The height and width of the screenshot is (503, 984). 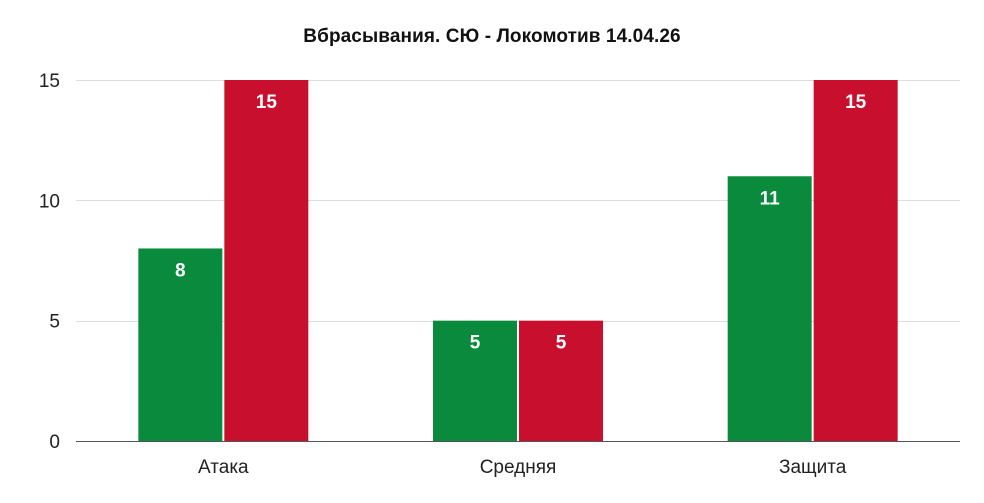 What do you see at coordinates (770, 198) in the screenshot?
I see `bar-value-label: 11` at bounding box center [770, 198].